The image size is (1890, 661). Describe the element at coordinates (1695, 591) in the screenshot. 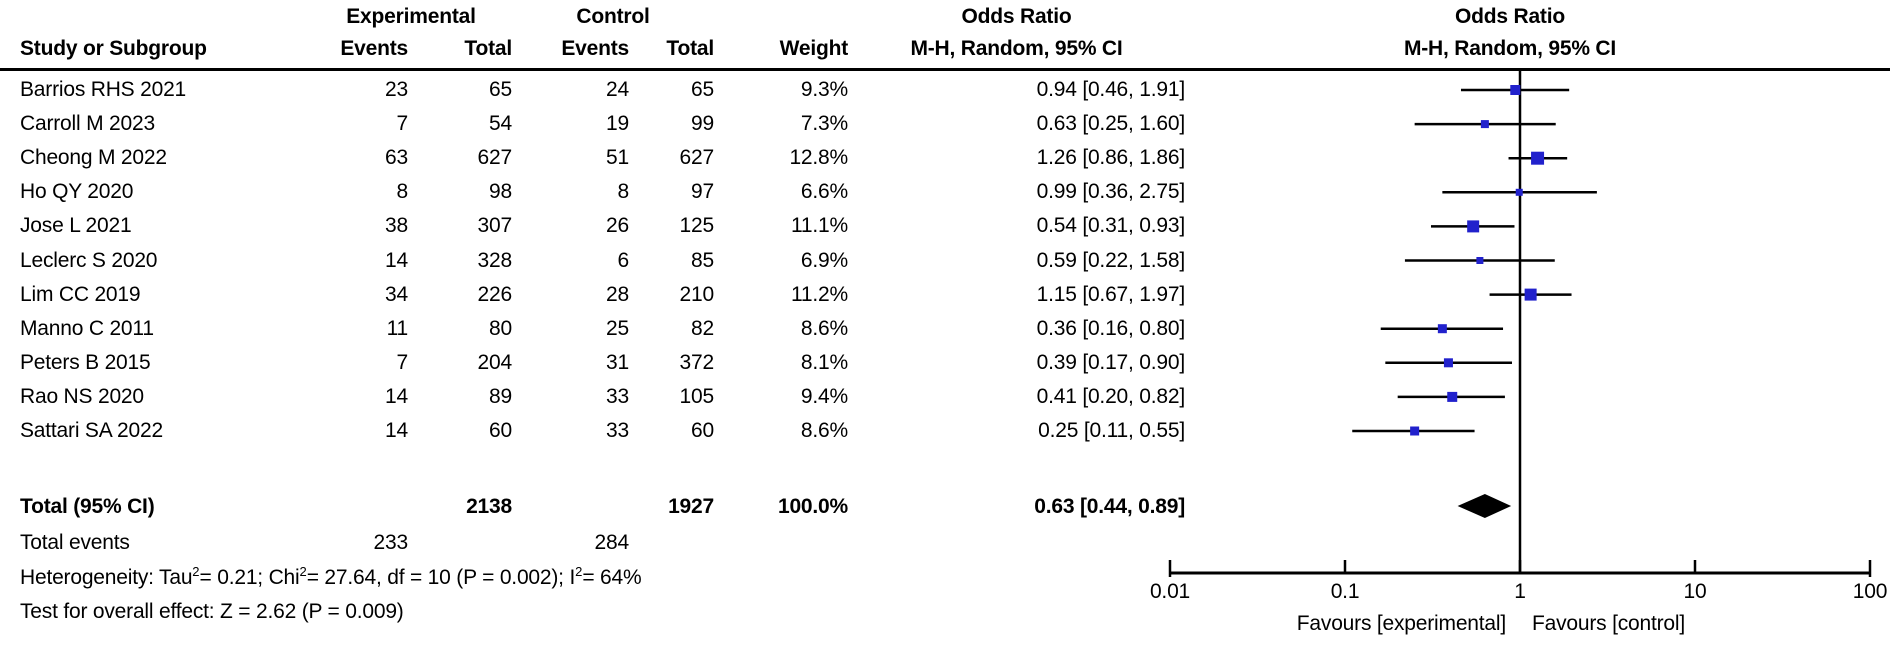

I see `x-axis-tick-label: 10` at that location.